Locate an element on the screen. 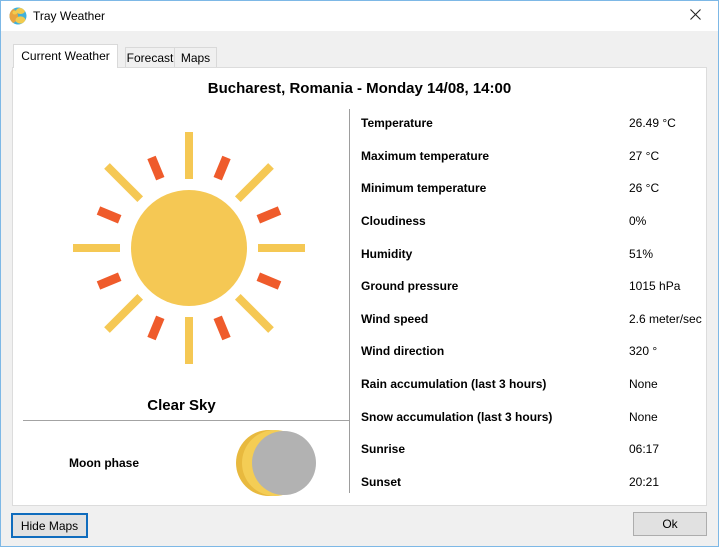 This screenshot has height=547, width=719. weather-row-label: Sunset is located at coordinates (381, 481).